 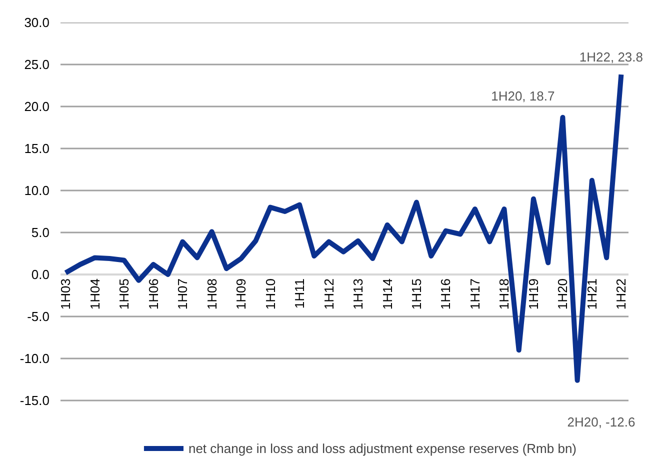 I want to click on x-tick-label: 1H20, so click(x=562, y=294).